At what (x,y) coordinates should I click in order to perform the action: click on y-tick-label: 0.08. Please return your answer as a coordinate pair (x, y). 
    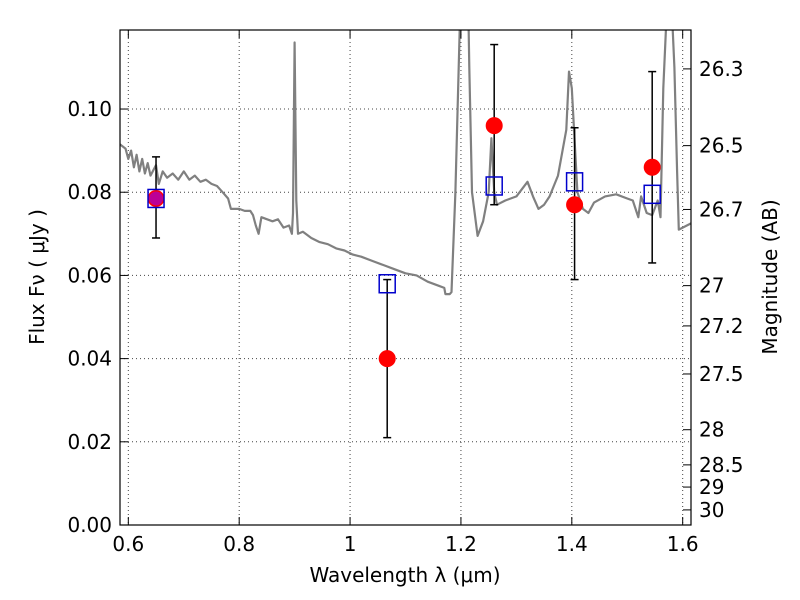
    Looking at the image, I should click on (89, 192).